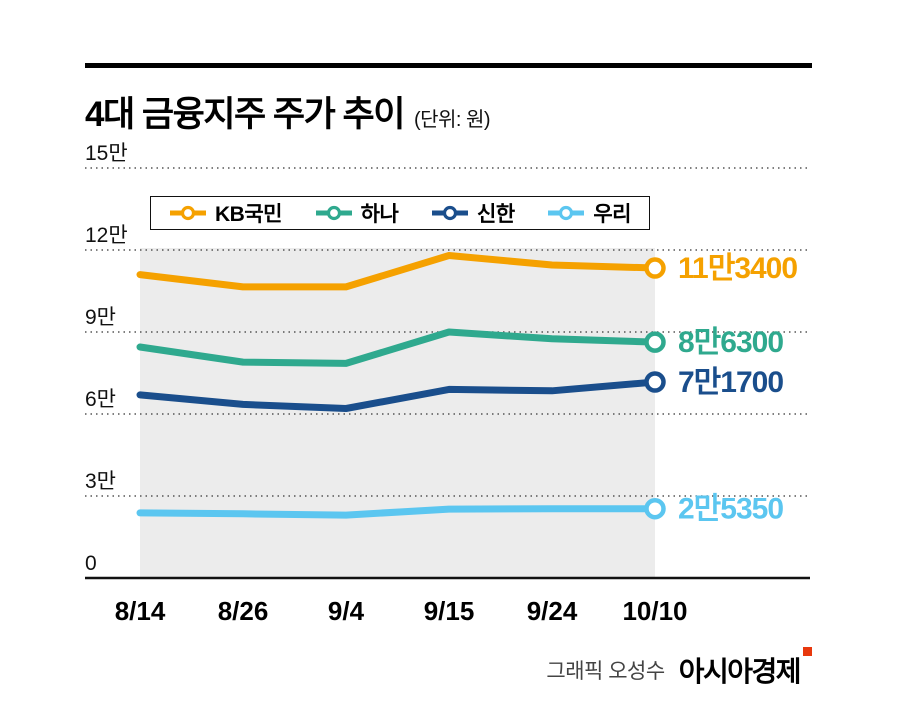 This screenshot has height=708, width=900. What do you see at coordinates (140, 611) in the screenshot?
I see `x-tick-label: 8/14` at bounding box center [140, 611].